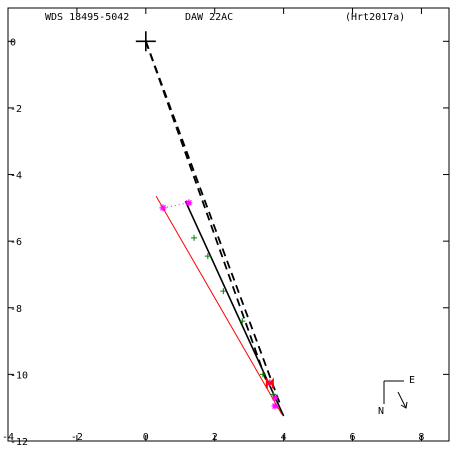 The image size is (450, 454). I want to click on primary-star-layer, so click(145, 41).